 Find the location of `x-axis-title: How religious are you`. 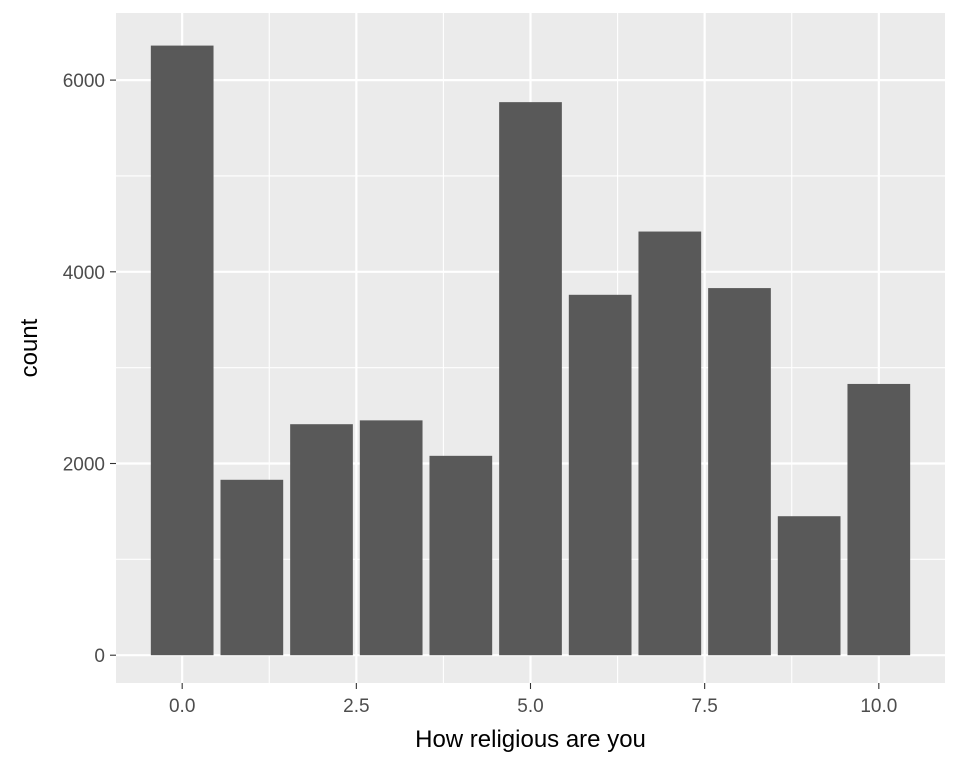

x-axis-title: How religious are you is located at coordinates (530, 739).